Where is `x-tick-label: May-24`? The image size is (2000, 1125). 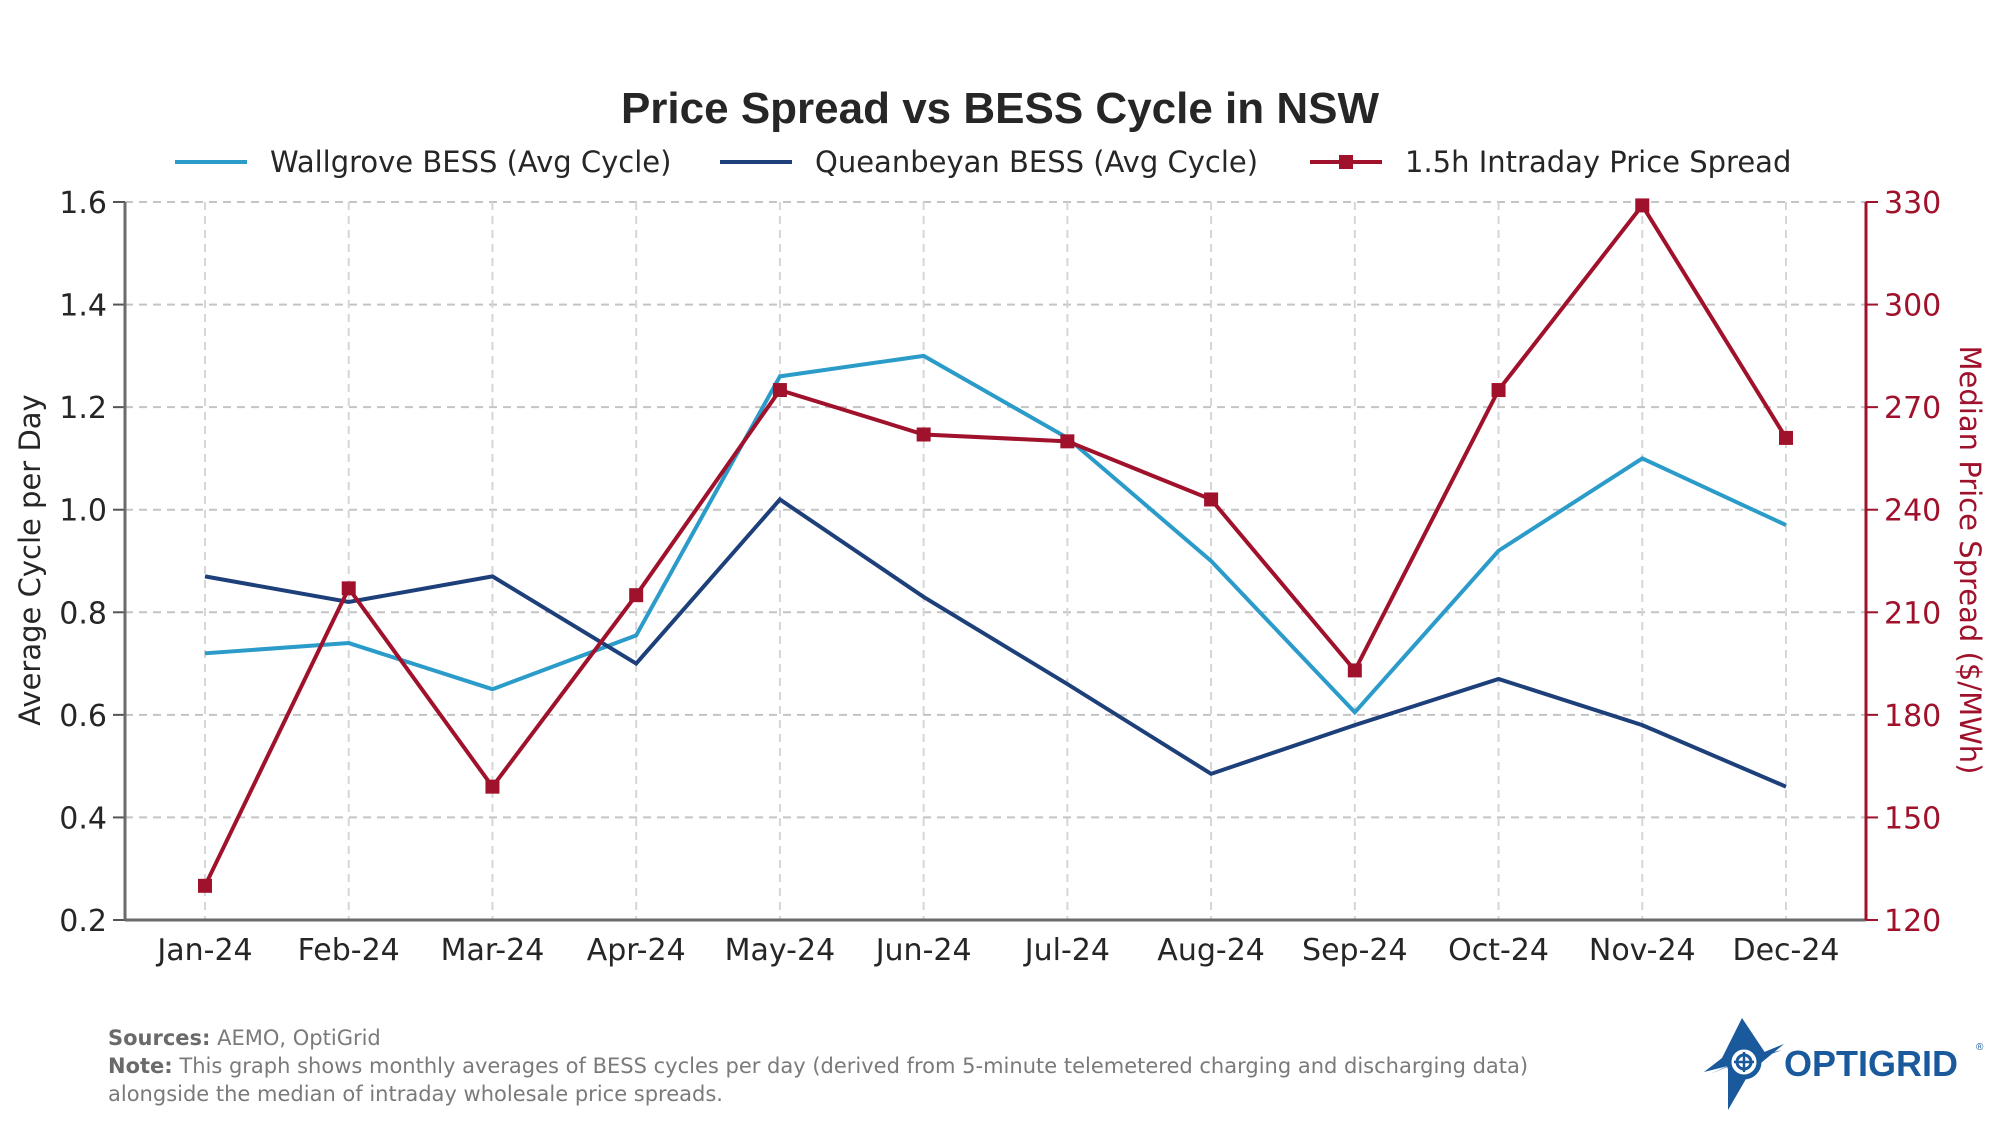 x-tick-label: May-24 is located at coordinates (780, 950).